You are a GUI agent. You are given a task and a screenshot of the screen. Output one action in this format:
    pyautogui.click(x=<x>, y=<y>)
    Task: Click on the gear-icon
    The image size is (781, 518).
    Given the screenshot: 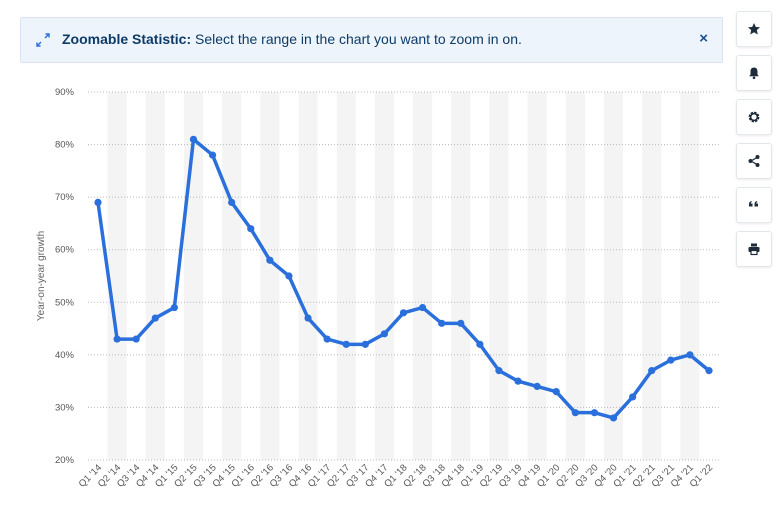 What is the action you would take?
    pyautogui.click(x=754, y=117)
    